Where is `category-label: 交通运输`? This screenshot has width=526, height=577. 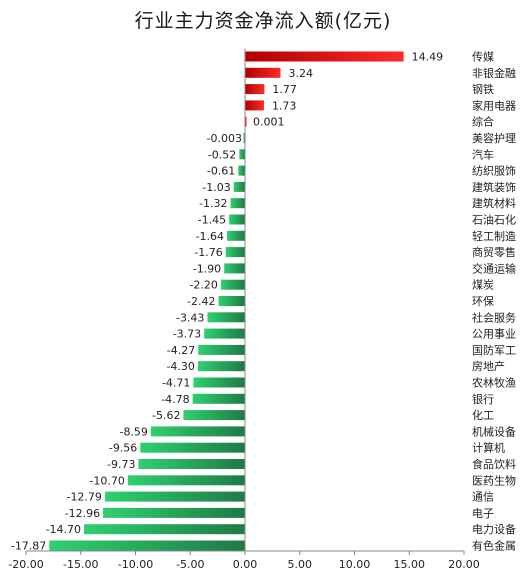
category-label: 交通运输 is located at coordinates (494, 268).